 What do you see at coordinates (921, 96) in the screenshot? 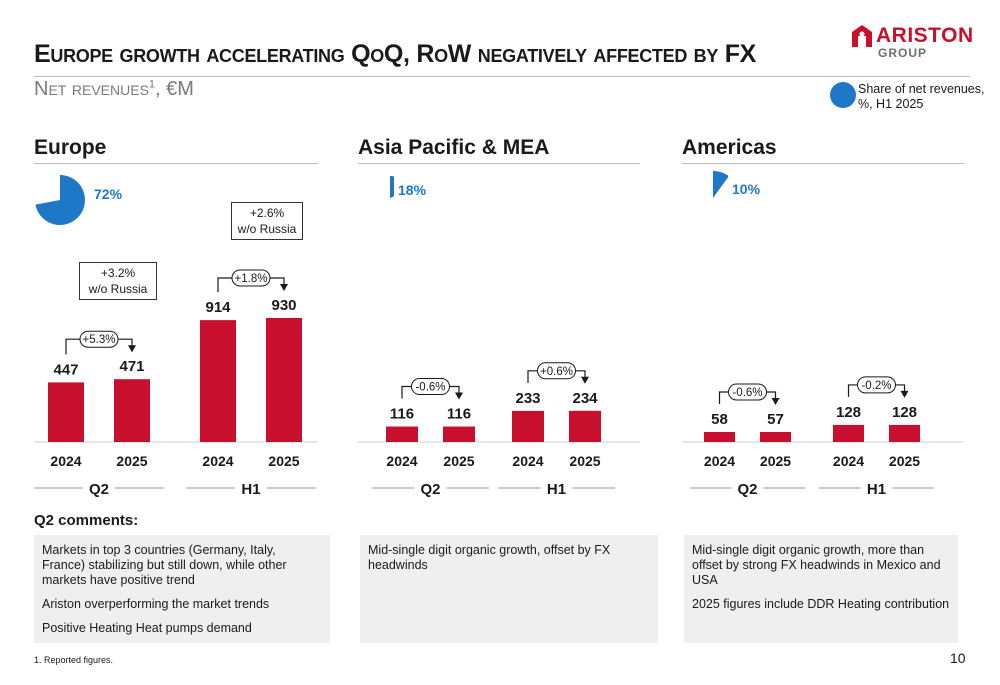
I see `share-legend-text: Share of net revenues, %, H1 2025` at bounding box center [921, 96].